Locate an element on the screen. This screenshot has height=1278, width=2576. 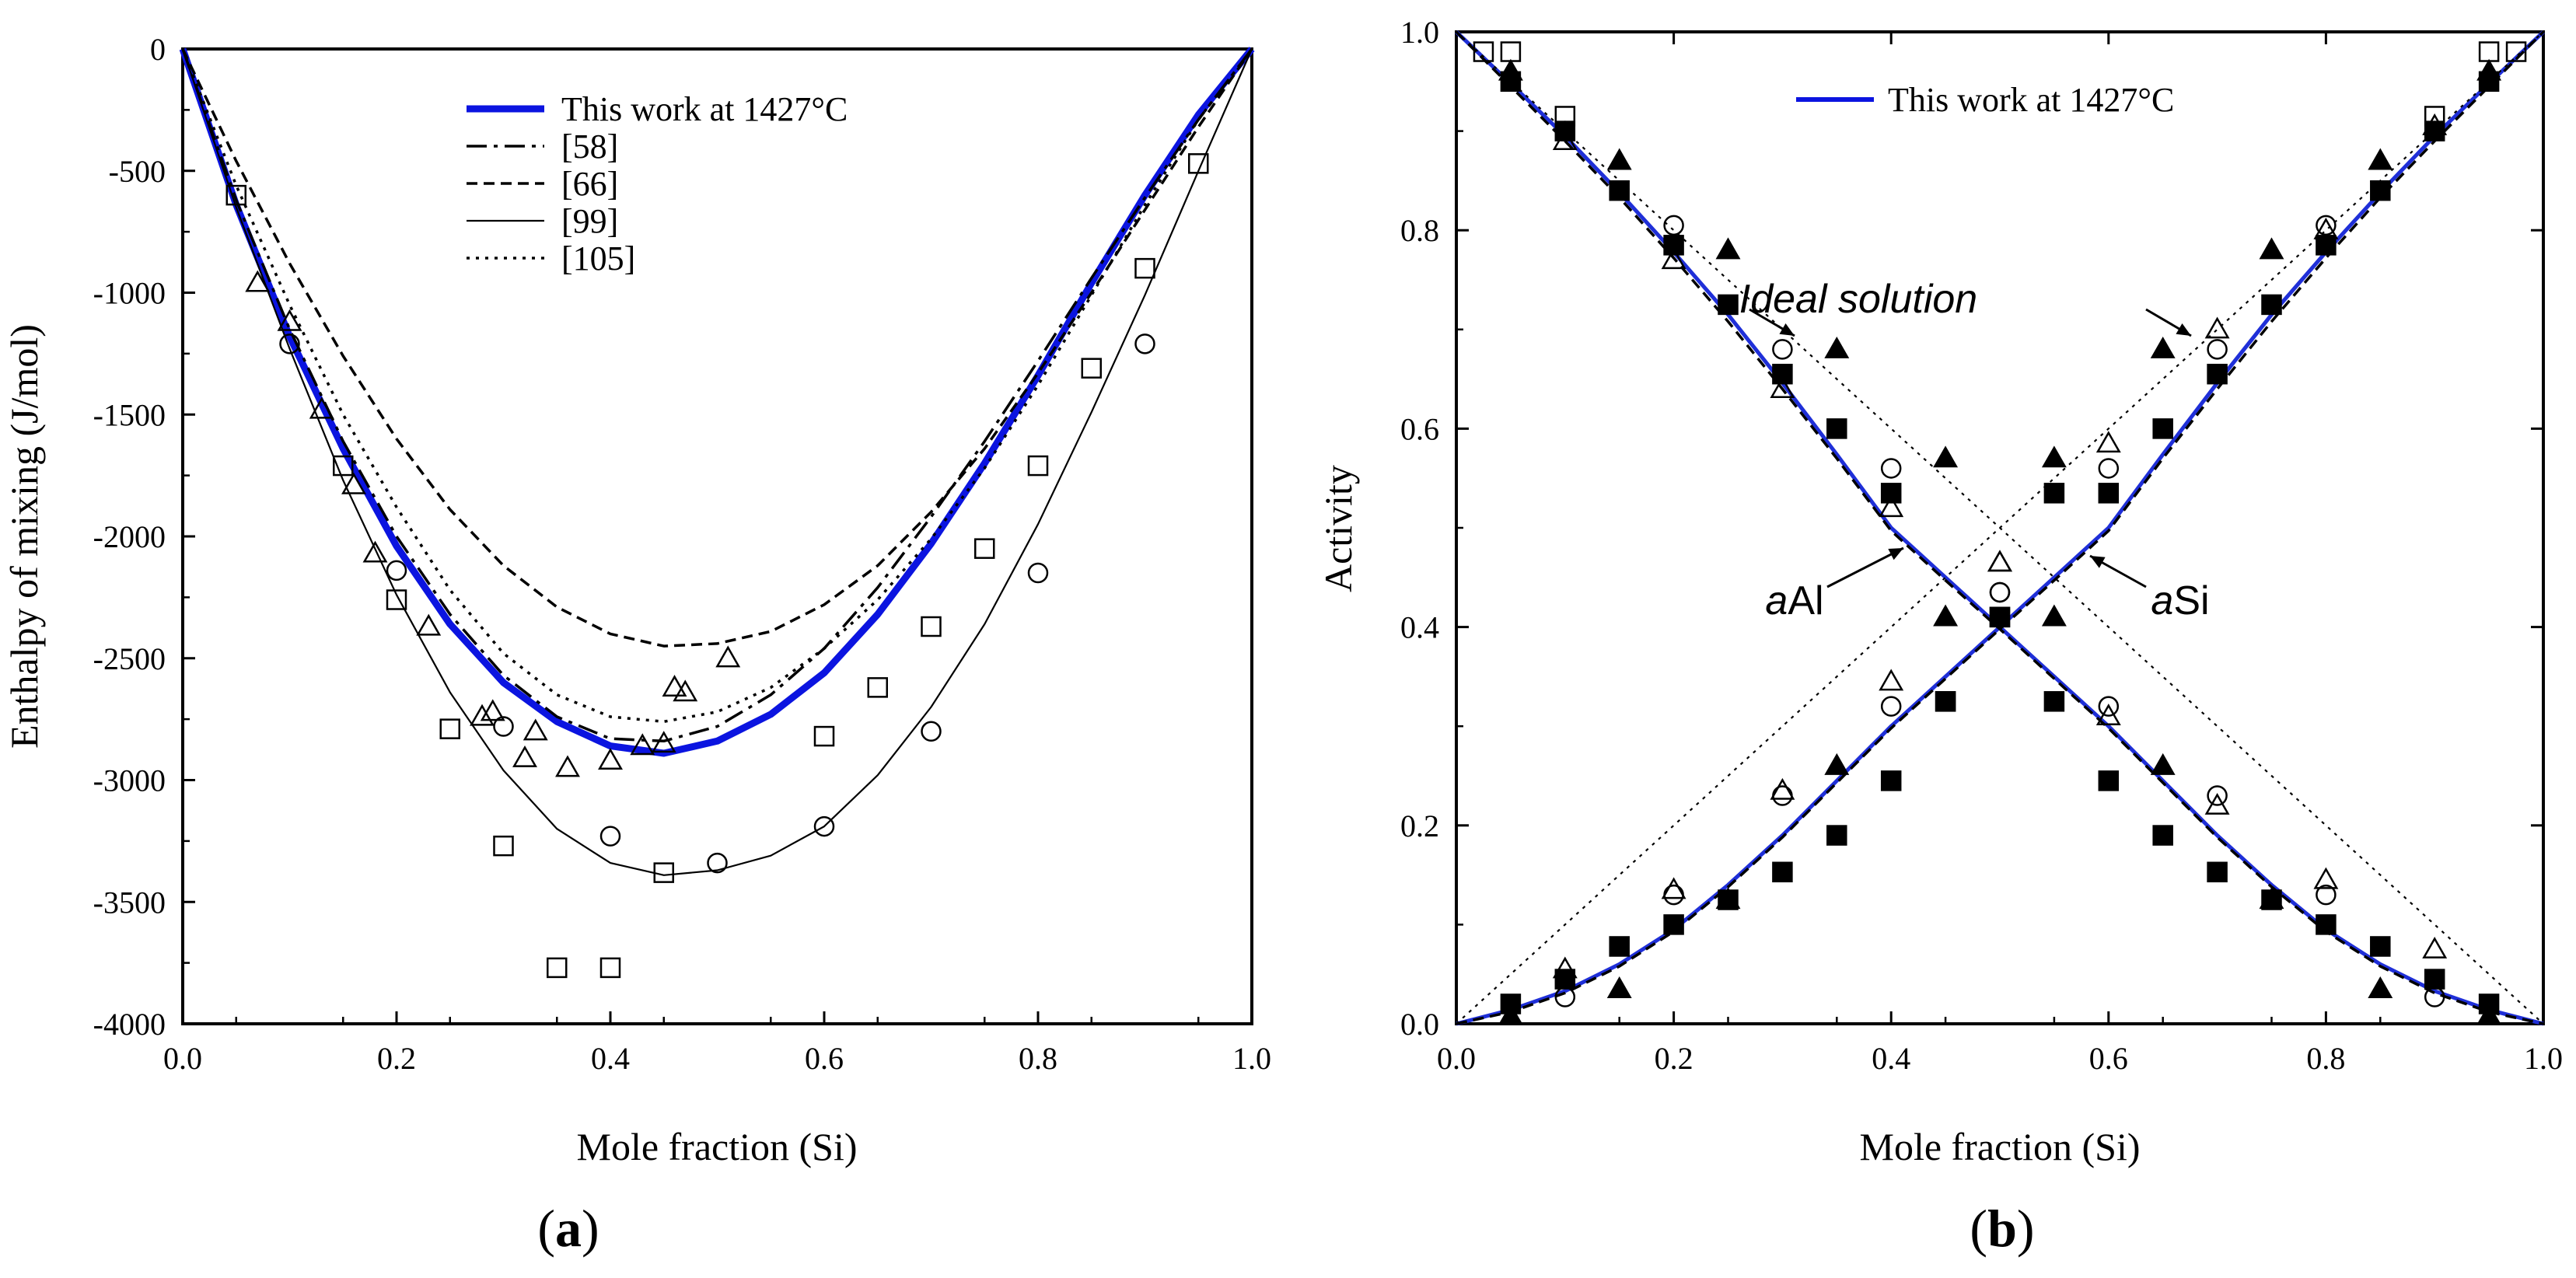
panel-a-legend: This work at 1427°C[58][66][99][105] is located at coordinates (657, 184).